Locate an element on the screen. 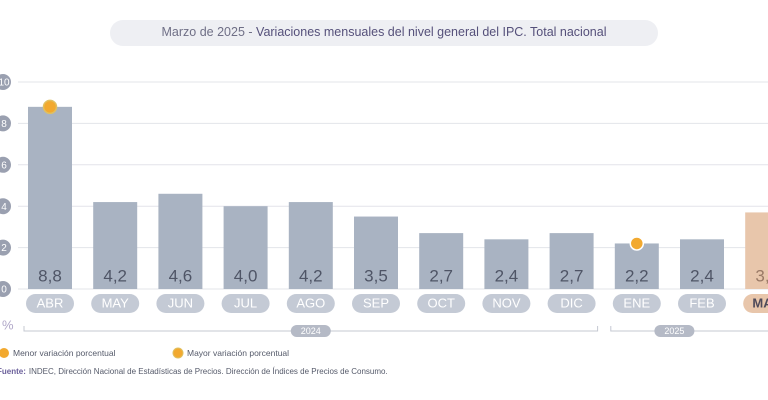  y-tick-label: 6 is located at coordinates (4, 165).